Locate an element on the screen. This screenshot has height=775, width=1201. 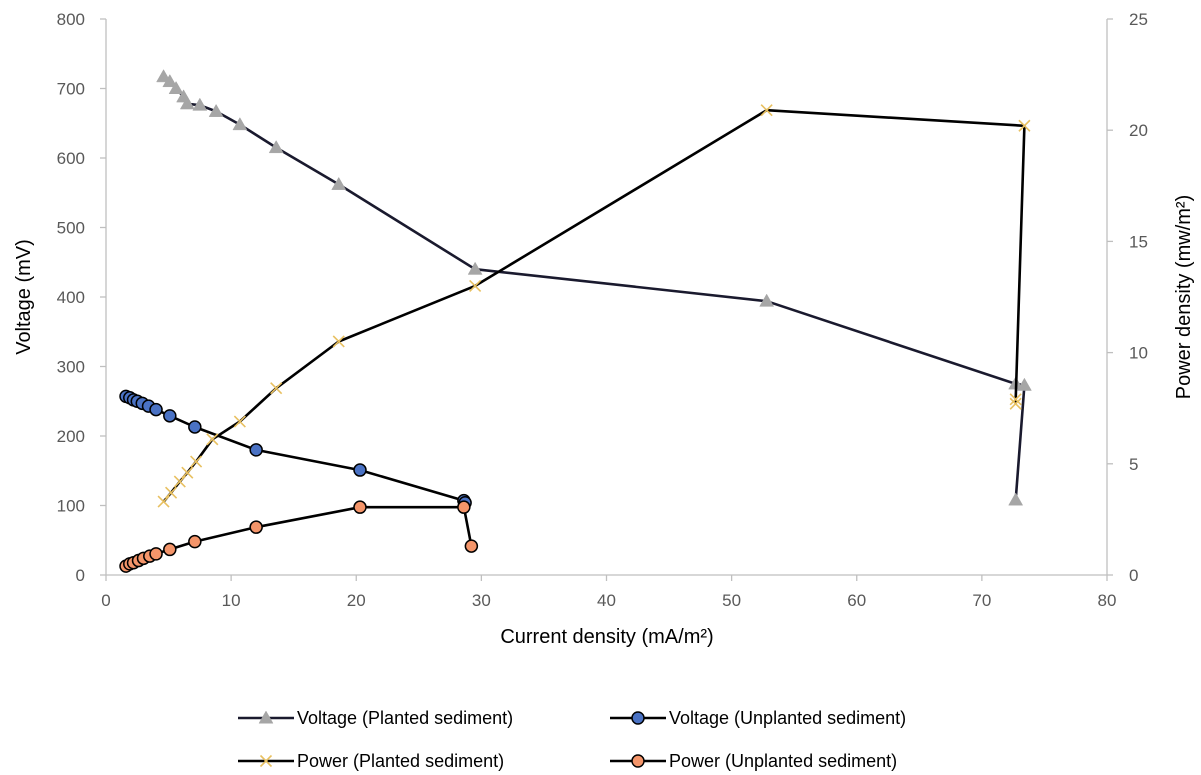
legend-item: Power (Unplanted sediment) is located at coordinates (753, 761).